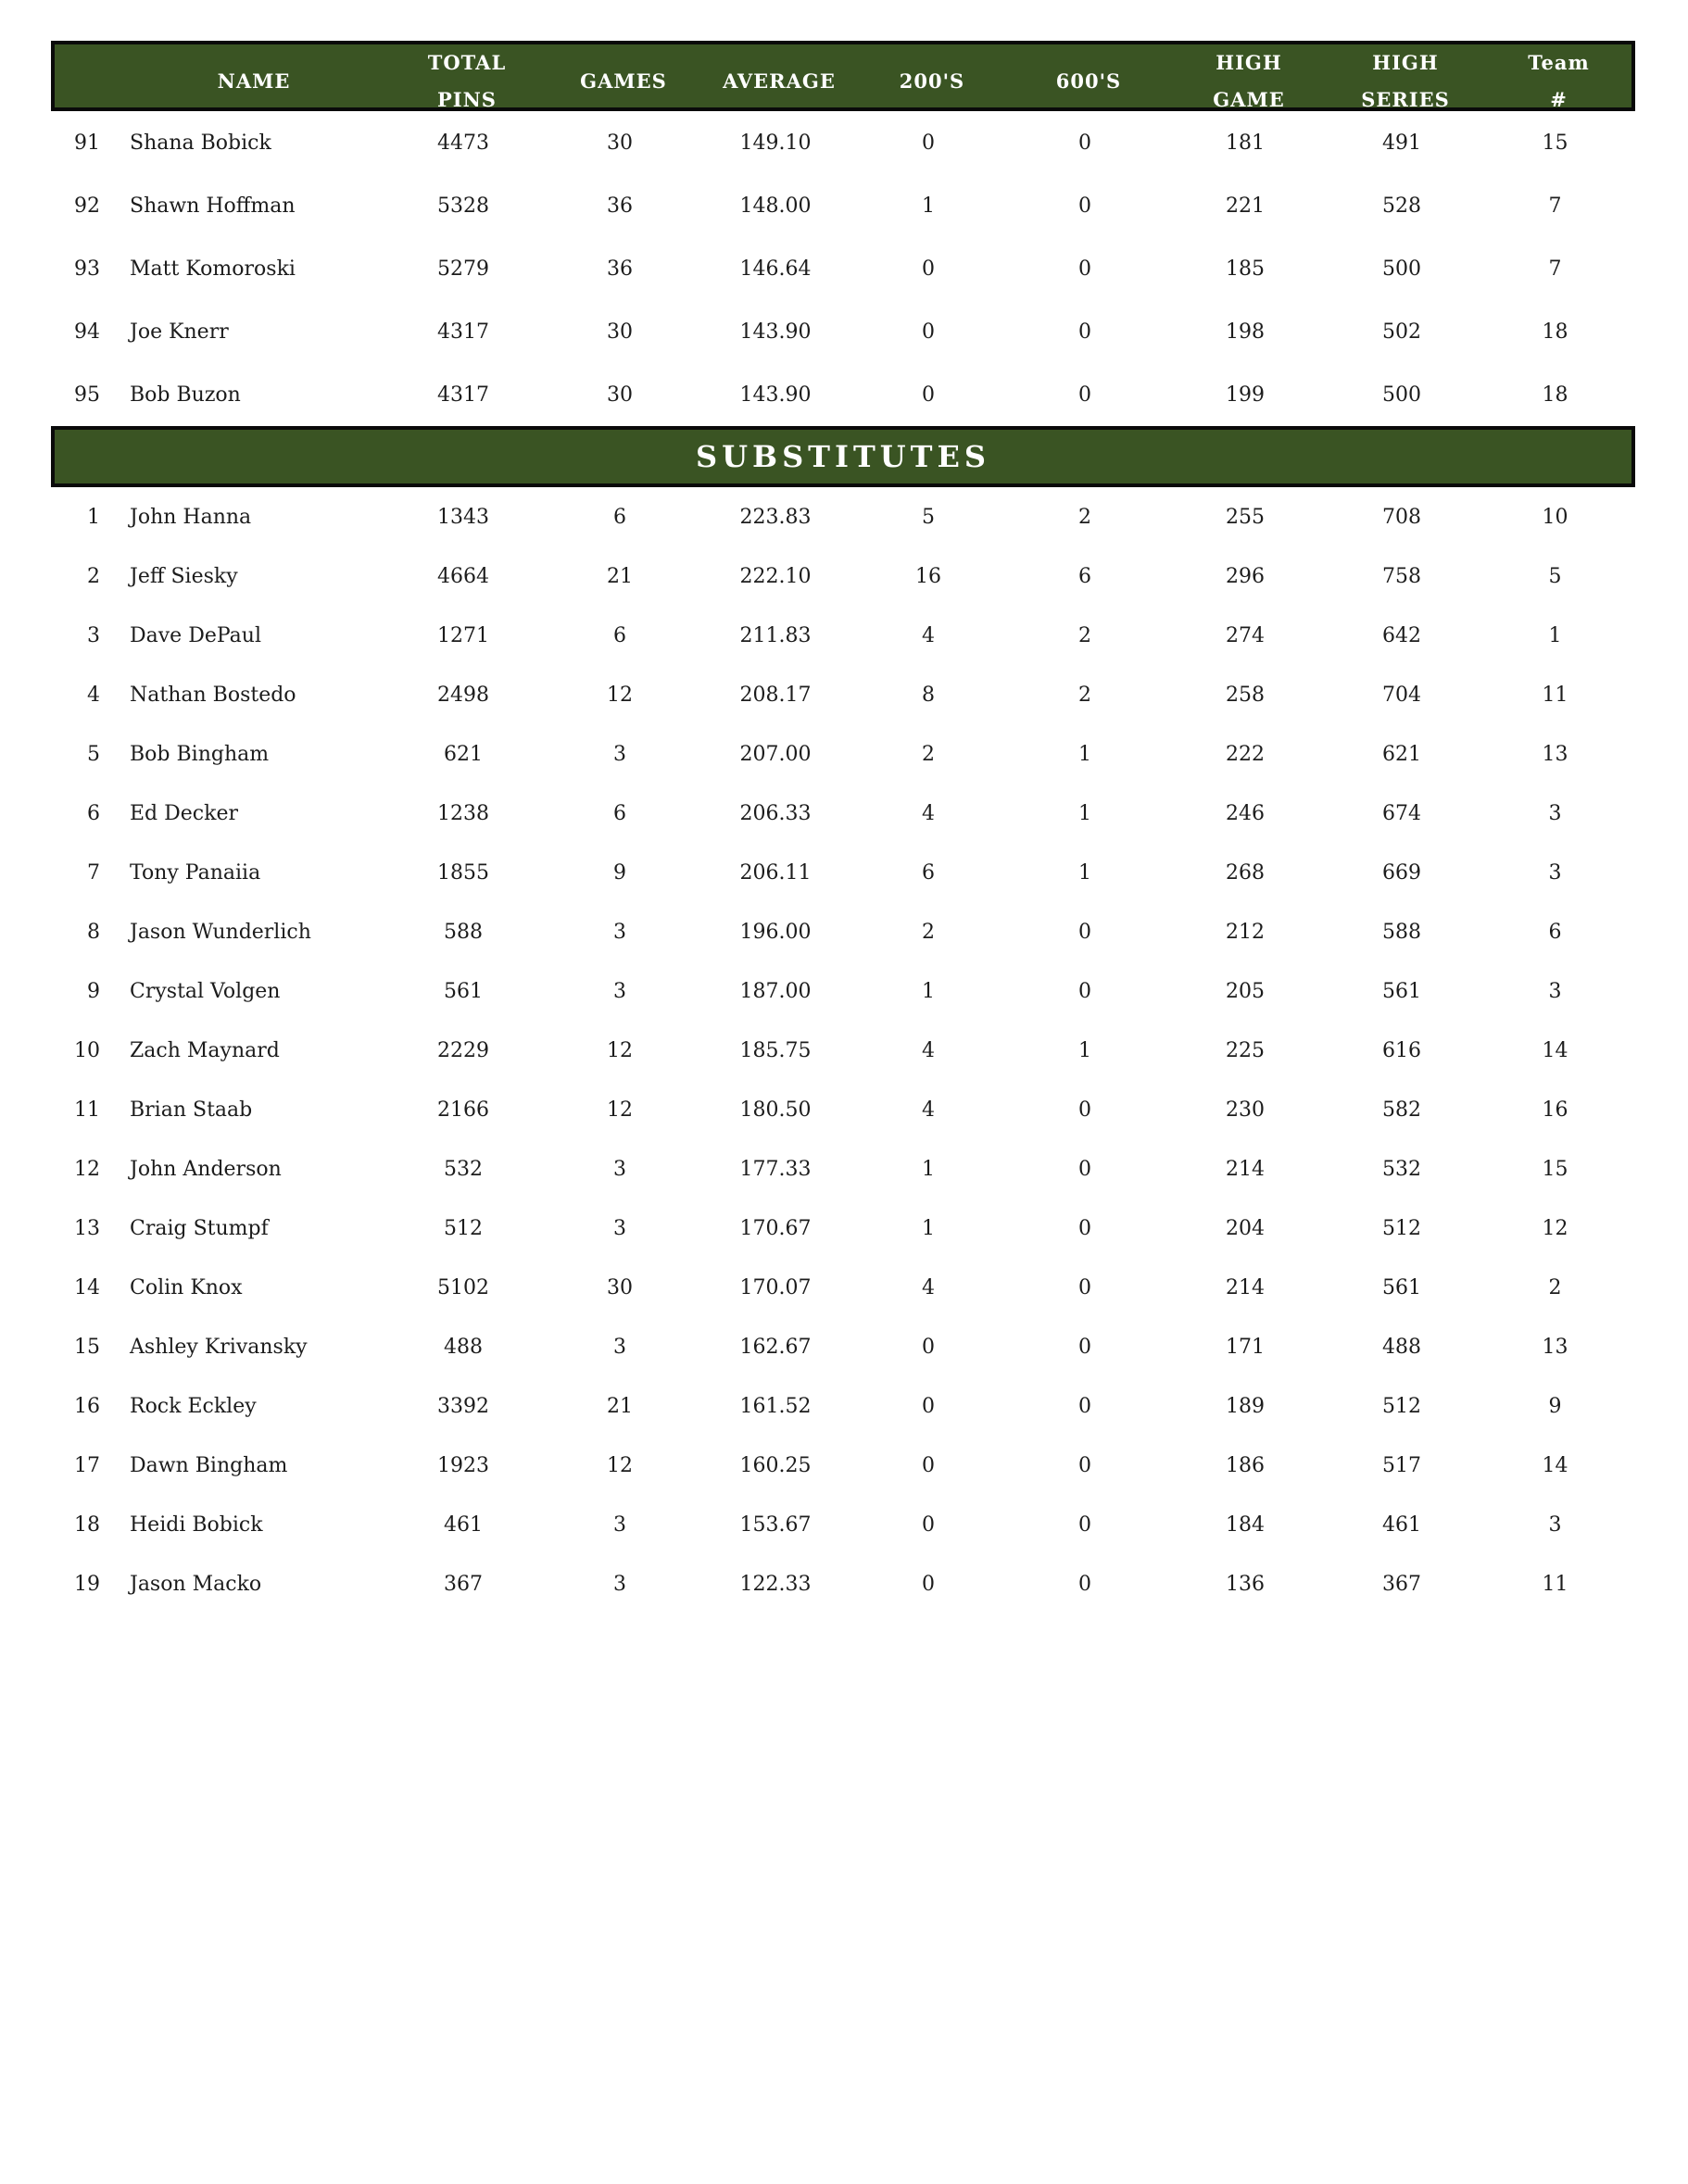 The image size is (1688, 2184). Describe the element at coordinates (463, 269) in the screenshot. I see `total-pins-cell: 5279` at that location.